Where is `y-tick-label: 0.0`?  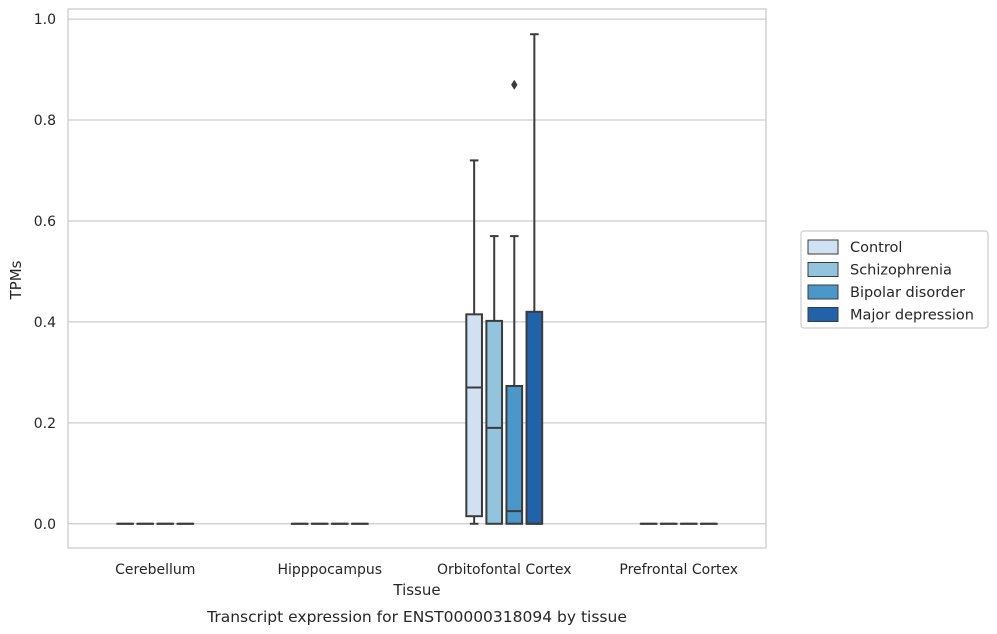
y-tick-label: 0.0 is located at coordinates (45, 525).